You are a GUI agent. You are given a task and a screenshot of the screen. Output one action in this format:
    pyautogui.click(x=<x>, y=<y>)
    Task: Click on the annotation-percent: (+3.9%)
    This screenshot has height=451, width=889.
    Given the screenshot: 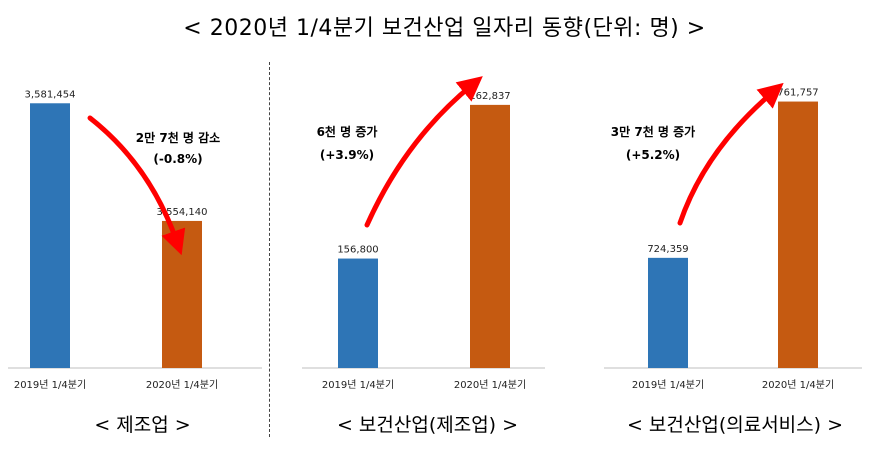 What is the action you would take?
    pyautogui.click(x=347, y=155)
    